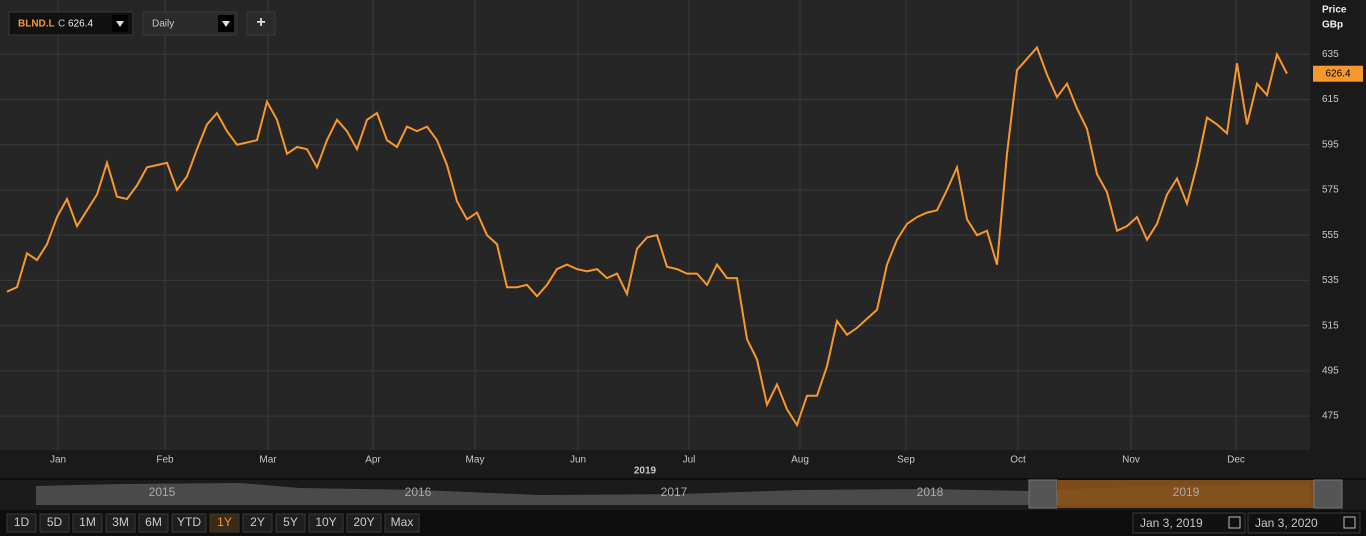 Image resolution: width=1366 pixels, height=536 pixels. I want to click on x-tick-label: Jan, so click(58, 460).